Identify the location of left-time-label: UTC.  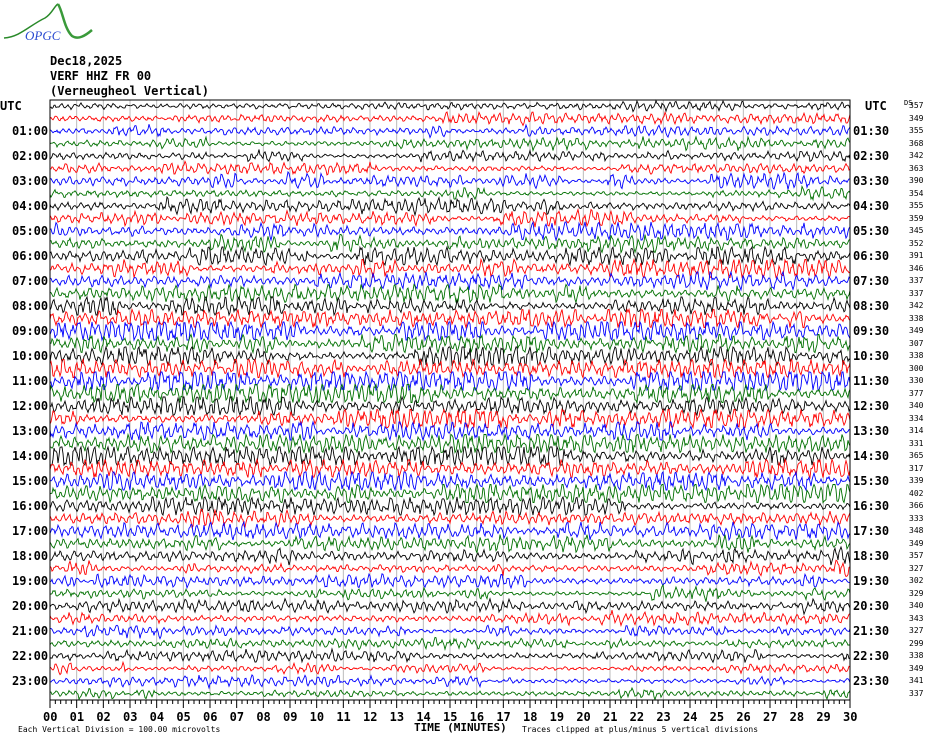
(11, 106).